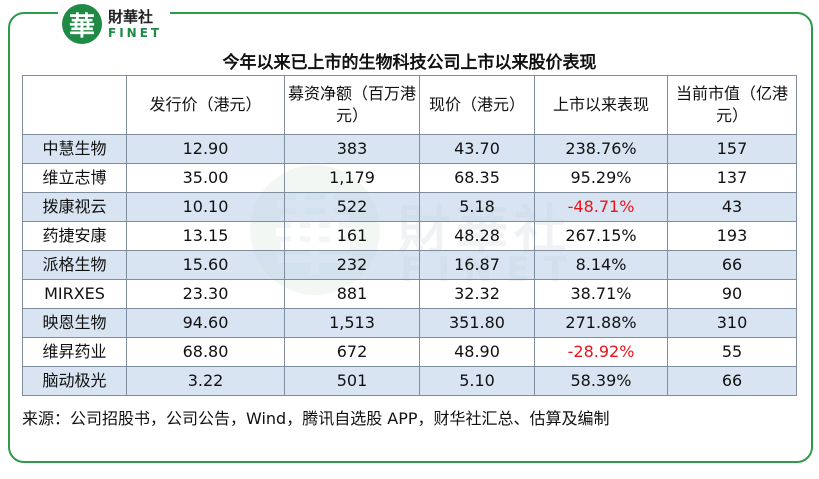 The width and height of the screenshot is (819, 479). Describe the element at coordinates (409, 63) in the screenshot. I see `table-title: 今年以来已上市的生物科技公司上市以来股价表现` at that location.